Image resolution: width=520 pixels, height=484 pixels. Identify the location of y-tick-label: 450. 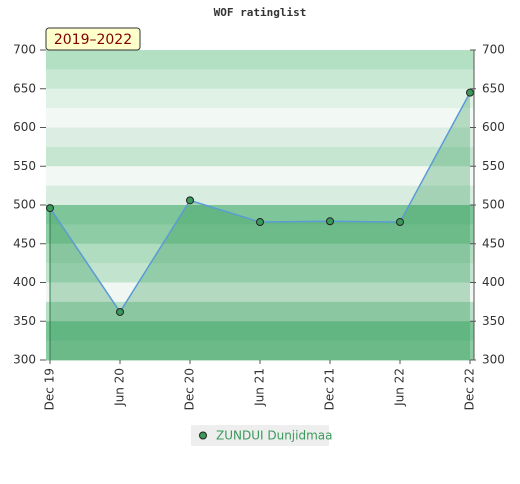
(24, 243).